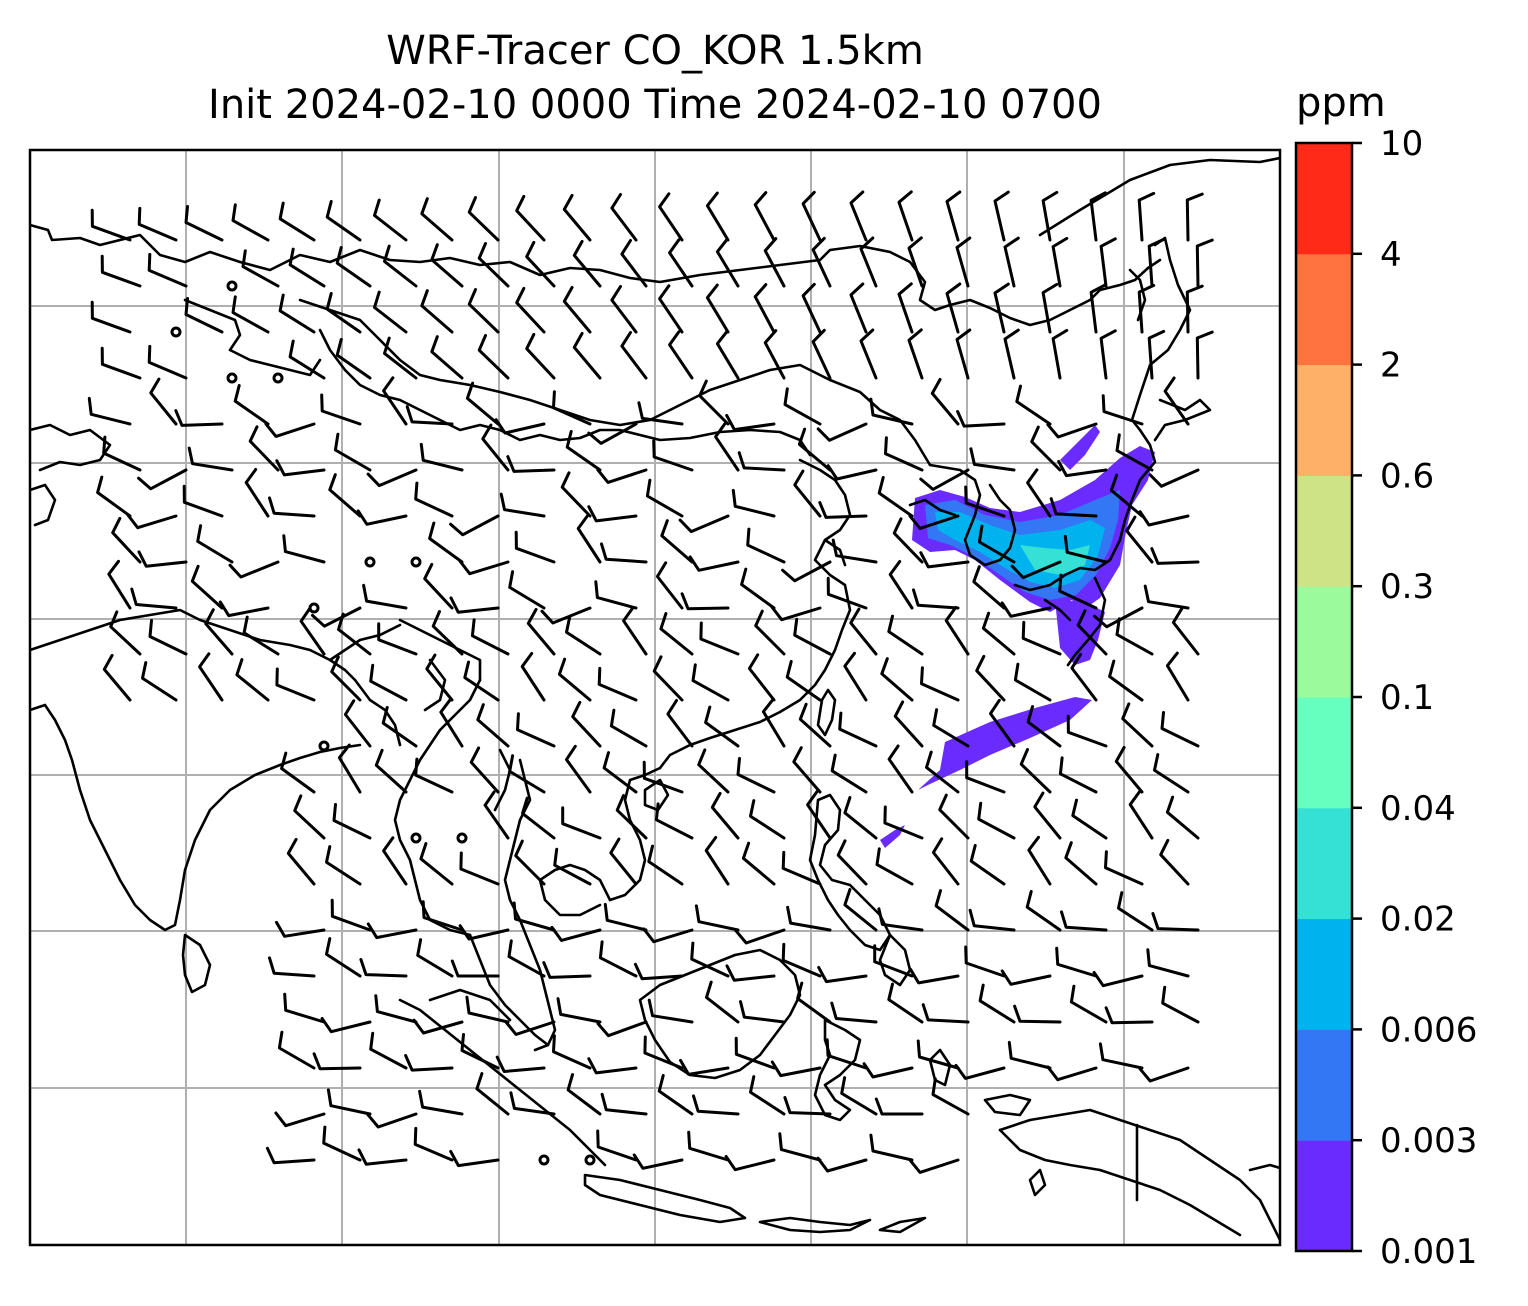 The width and height of the screenshot is (1528, 1306). I want to click on colorbar-tick-label: 0.006, so click(1428, 1030).